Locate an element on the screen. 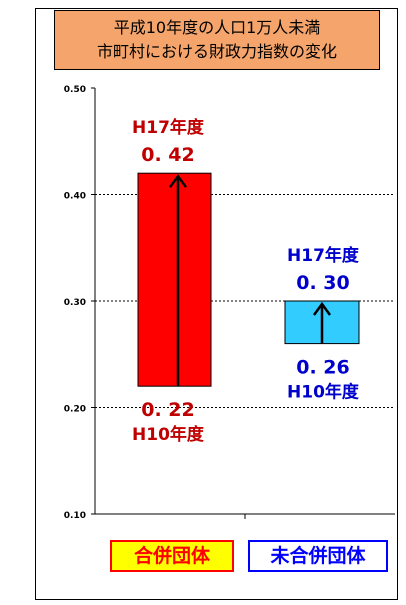  y-tick-label: 0.40 is located at coordinates (75, 197).